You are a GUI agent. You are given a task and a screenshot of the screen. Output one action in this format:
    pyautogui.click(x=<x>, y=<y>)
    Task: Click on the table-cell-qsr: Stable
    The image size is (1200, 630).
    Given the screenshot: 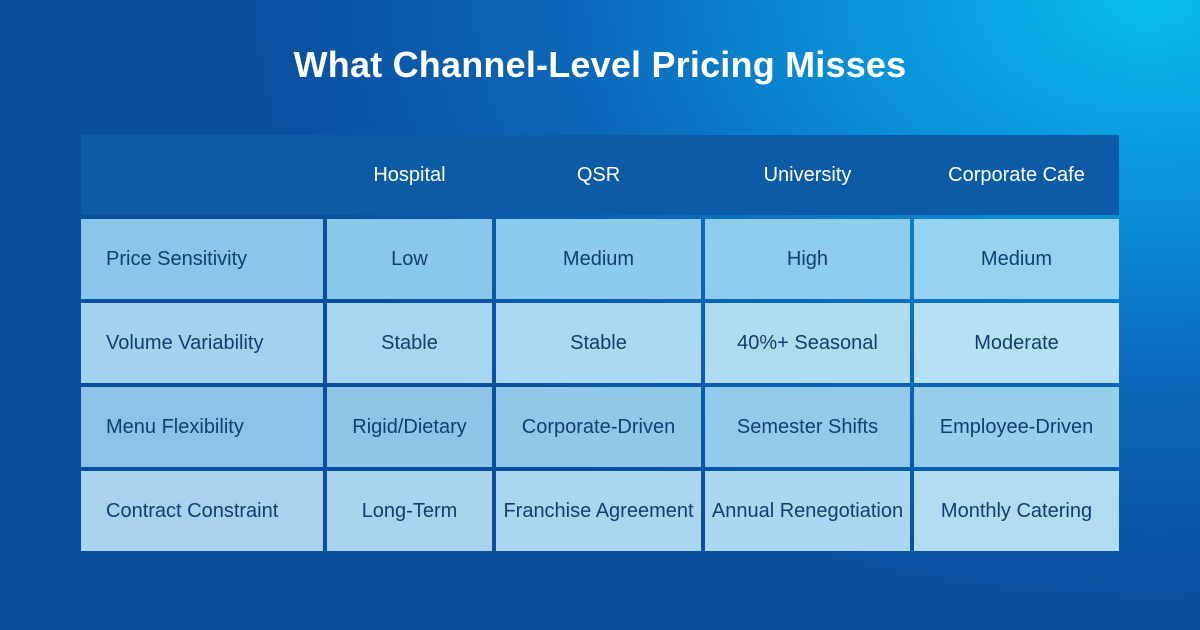 What is the action you would take?
    pyautogui.click(x=598, y=343)
    